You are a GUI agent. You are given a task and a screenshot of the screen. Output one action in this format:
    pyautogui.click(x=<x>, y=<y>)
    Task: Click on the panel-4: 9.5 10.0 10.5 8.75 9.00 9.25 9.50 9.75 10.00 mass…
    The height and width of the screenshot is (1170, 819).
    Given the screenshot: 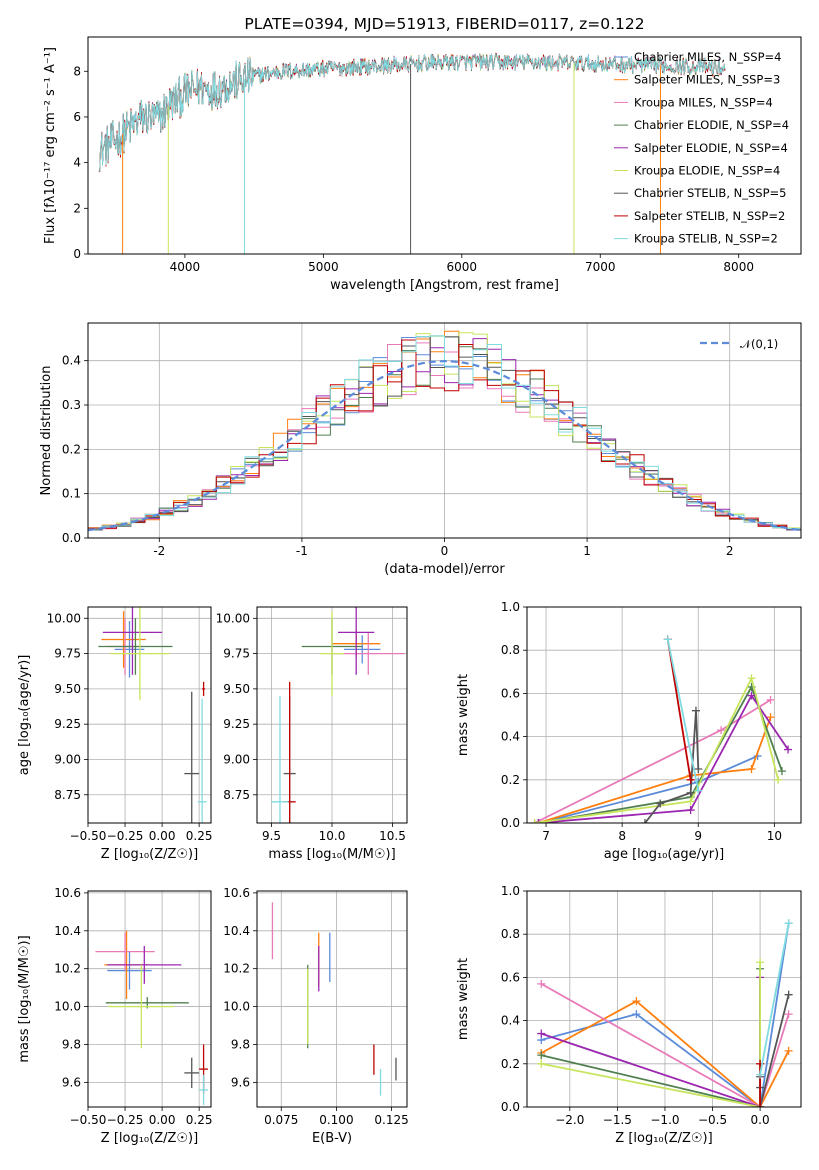 What is the action you would take?
    pyautogui.click(x=312, y=734)
    